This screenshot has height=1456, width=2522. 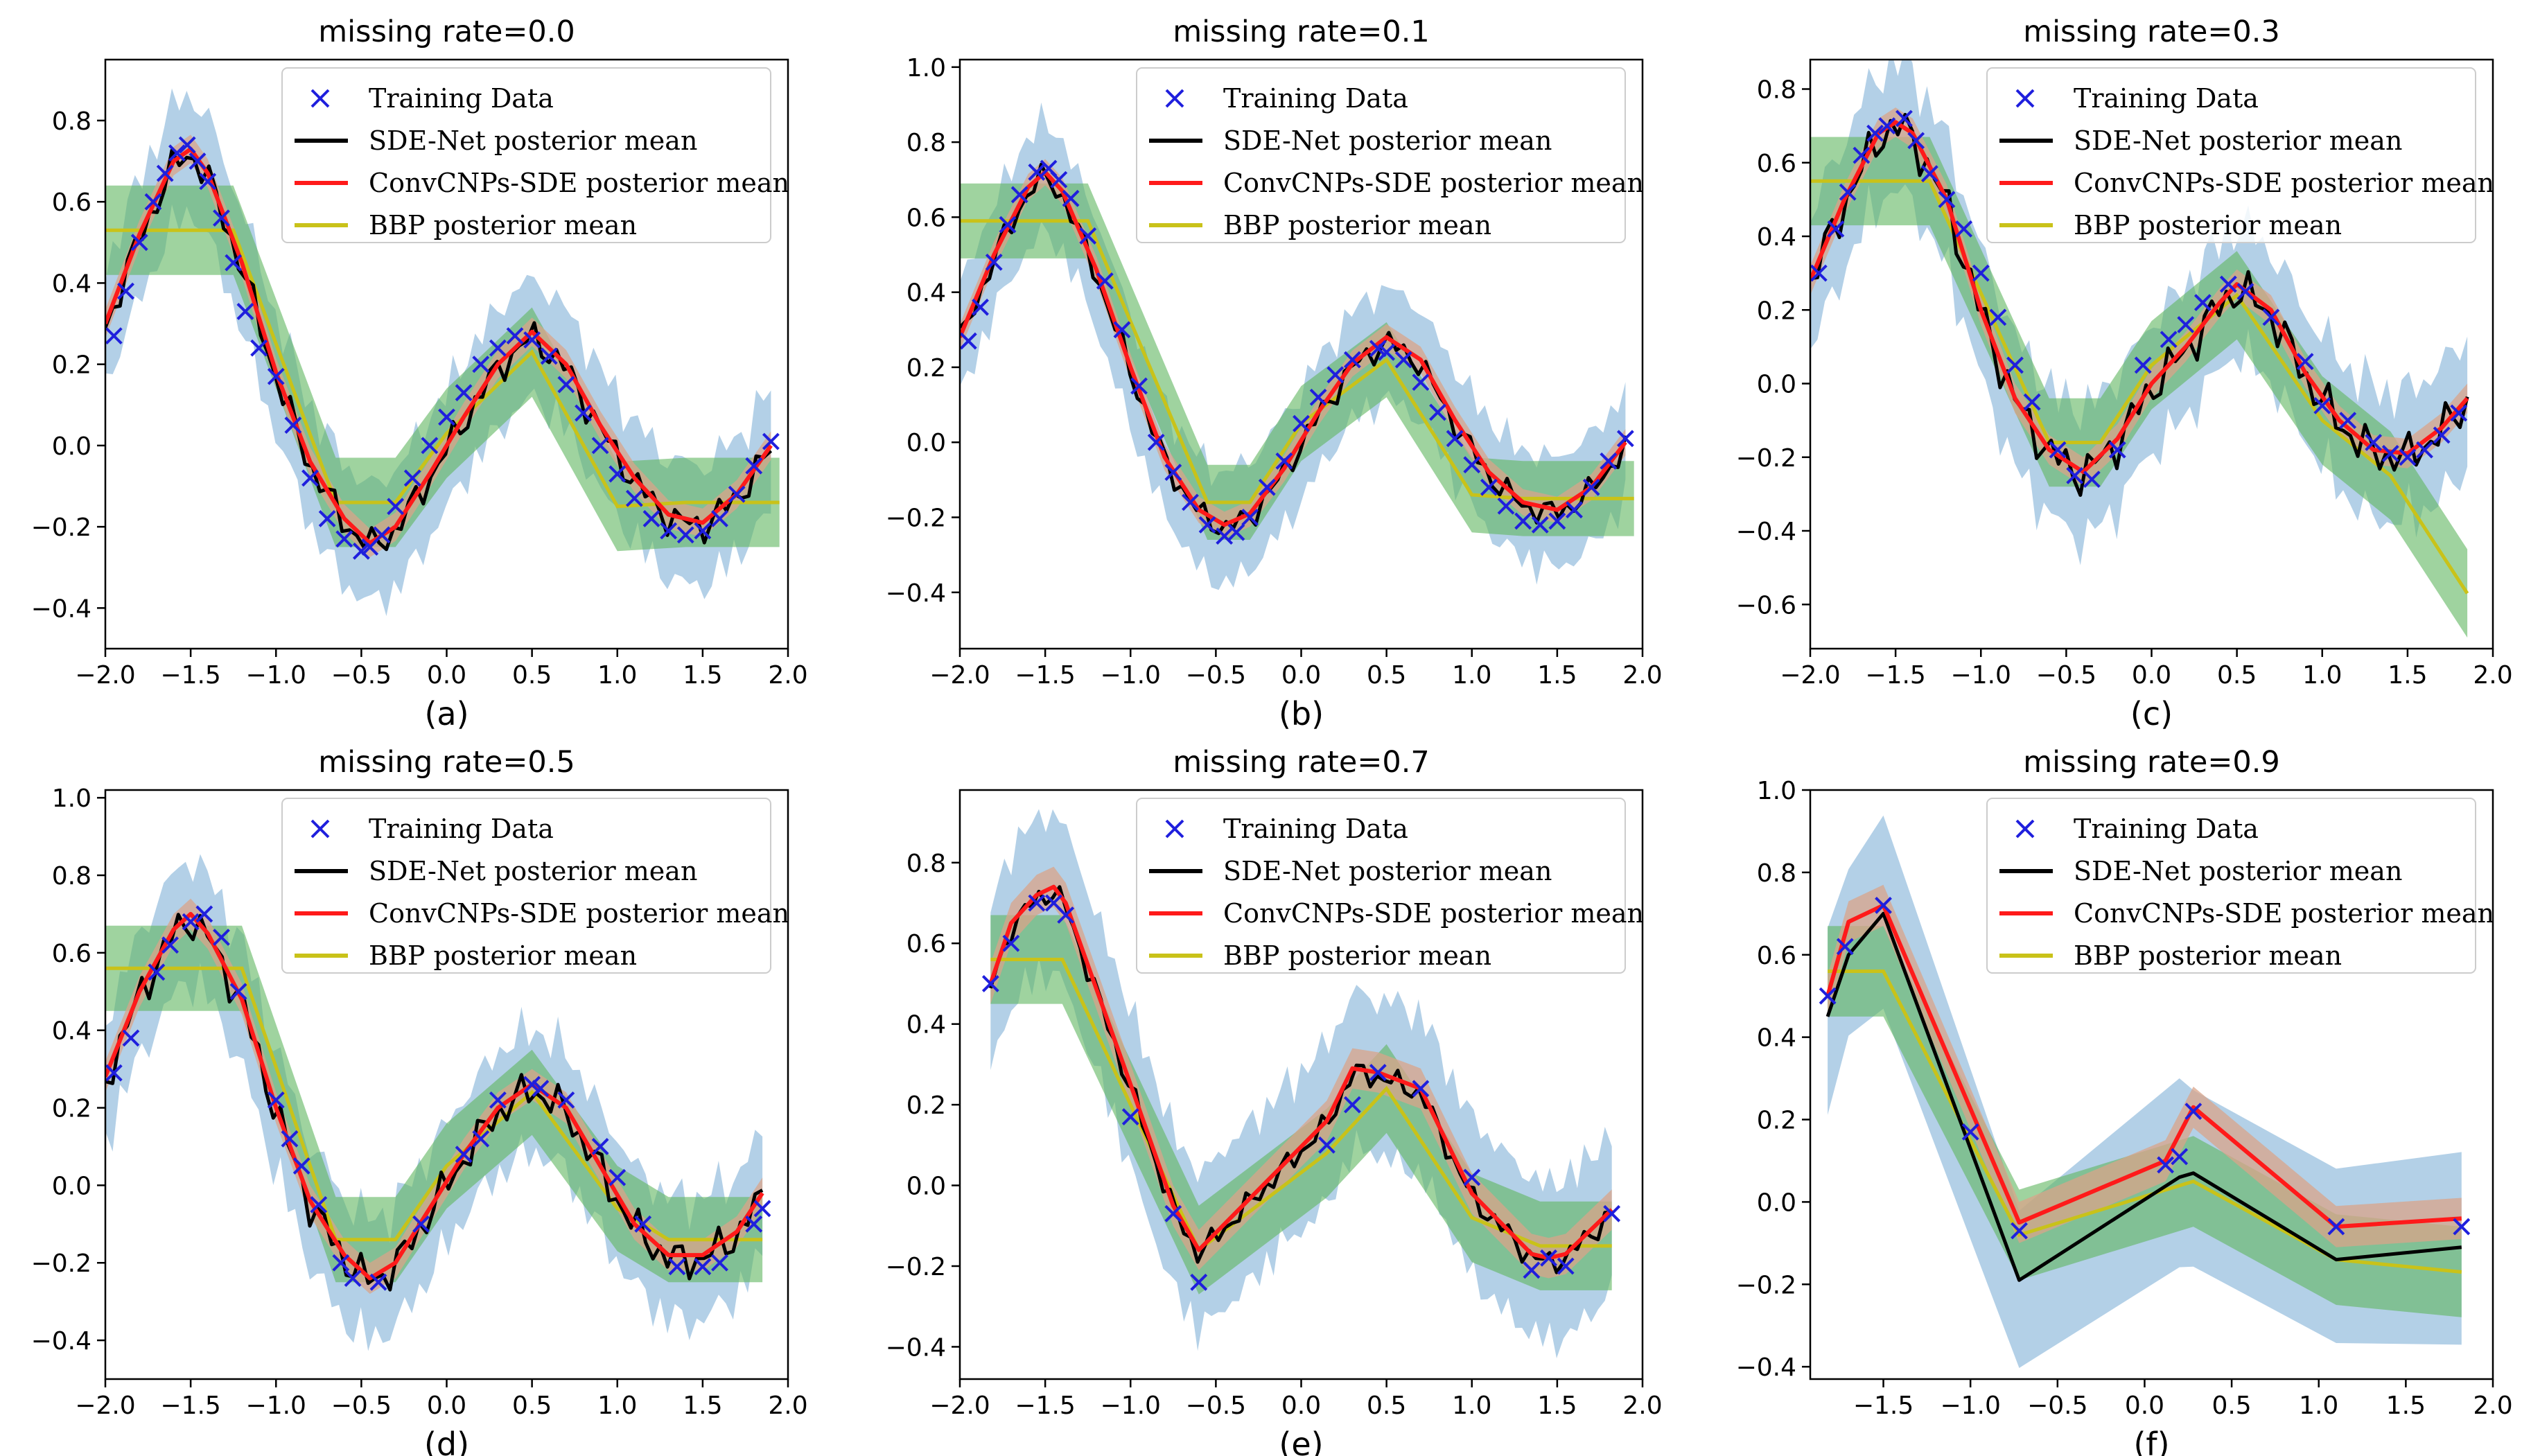 I want to click on x-tick-label: −1.5, so click(x=1883, y=1406).